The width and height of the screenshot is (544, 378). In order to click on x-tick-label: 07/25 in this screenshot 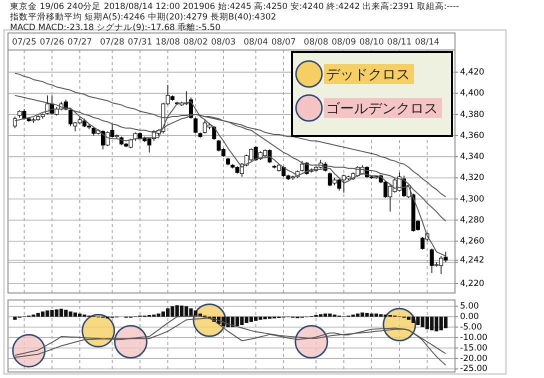, I will do `click(24, 43)`.